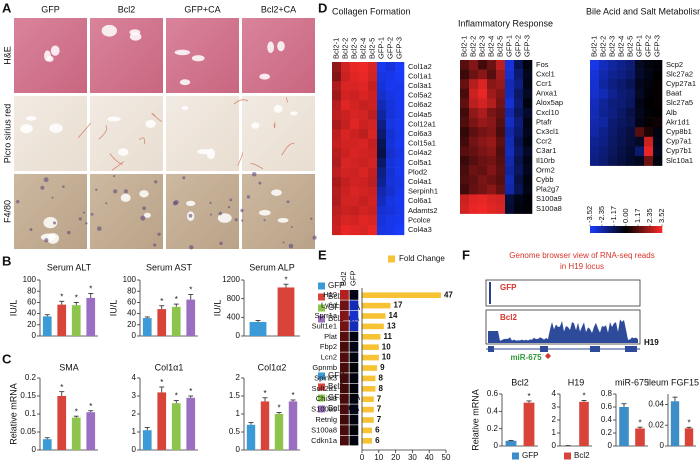  I want to click on panel-label: B, so click(6, 260).